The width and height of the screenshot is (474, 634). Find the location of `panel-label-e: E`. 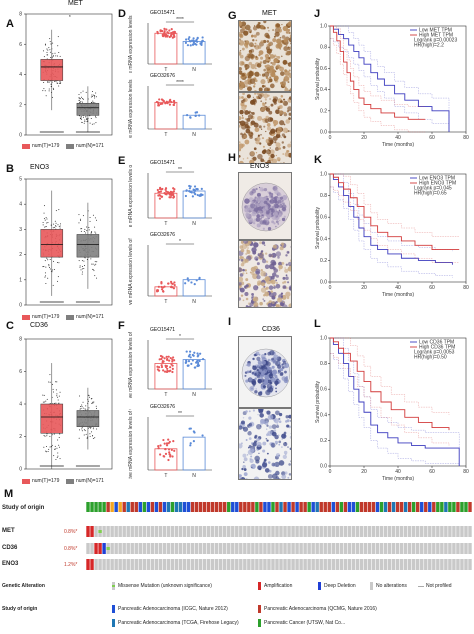

panel-label-e: E is located at coordinates (122, 161).